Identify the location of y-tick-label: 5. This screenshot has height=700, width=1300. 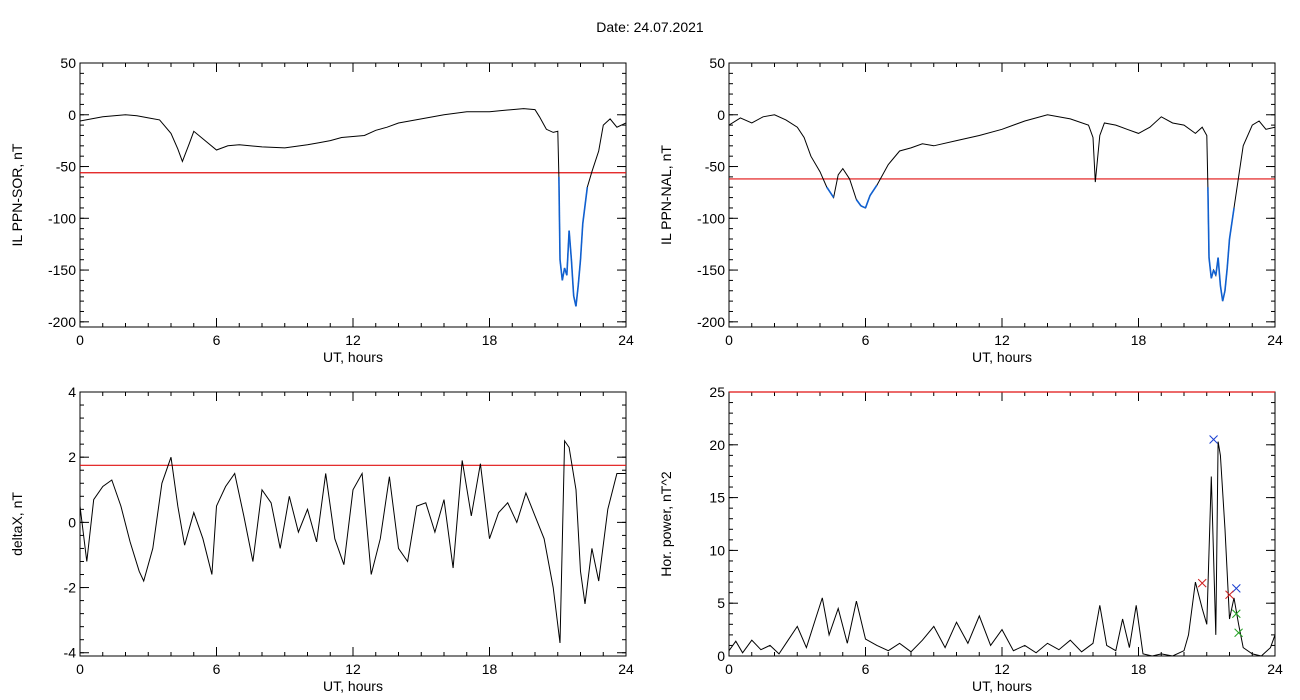
(721, 603).